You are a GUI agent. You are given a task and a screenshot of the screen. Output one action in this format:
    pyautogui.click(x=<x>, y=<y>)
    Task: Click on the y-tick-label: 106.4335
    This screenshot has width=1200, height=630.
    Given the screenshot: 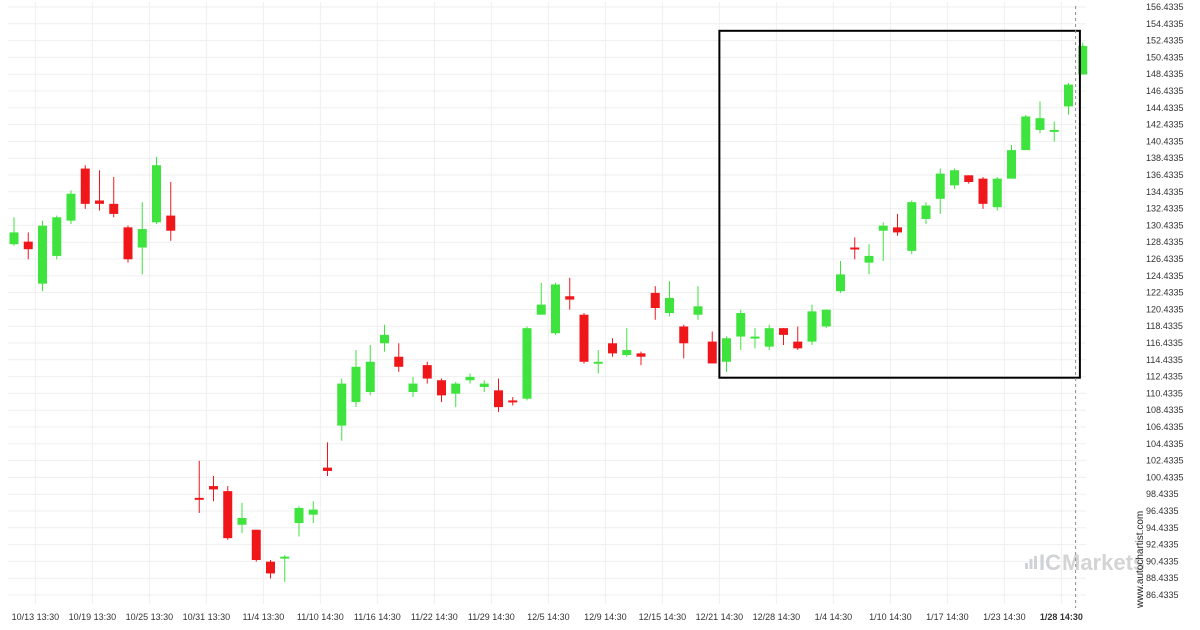 What is the action you would take?
    pyautogui.click(x=1165, y=427)
    